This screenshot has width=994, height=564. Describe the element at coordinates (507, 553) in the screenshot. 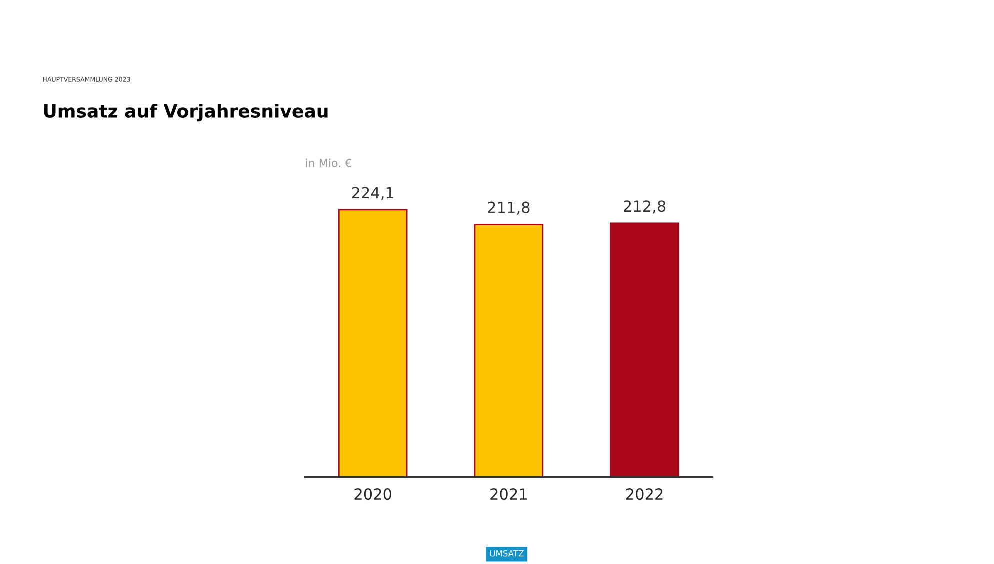

I see `text: UMSATZ` at that location.